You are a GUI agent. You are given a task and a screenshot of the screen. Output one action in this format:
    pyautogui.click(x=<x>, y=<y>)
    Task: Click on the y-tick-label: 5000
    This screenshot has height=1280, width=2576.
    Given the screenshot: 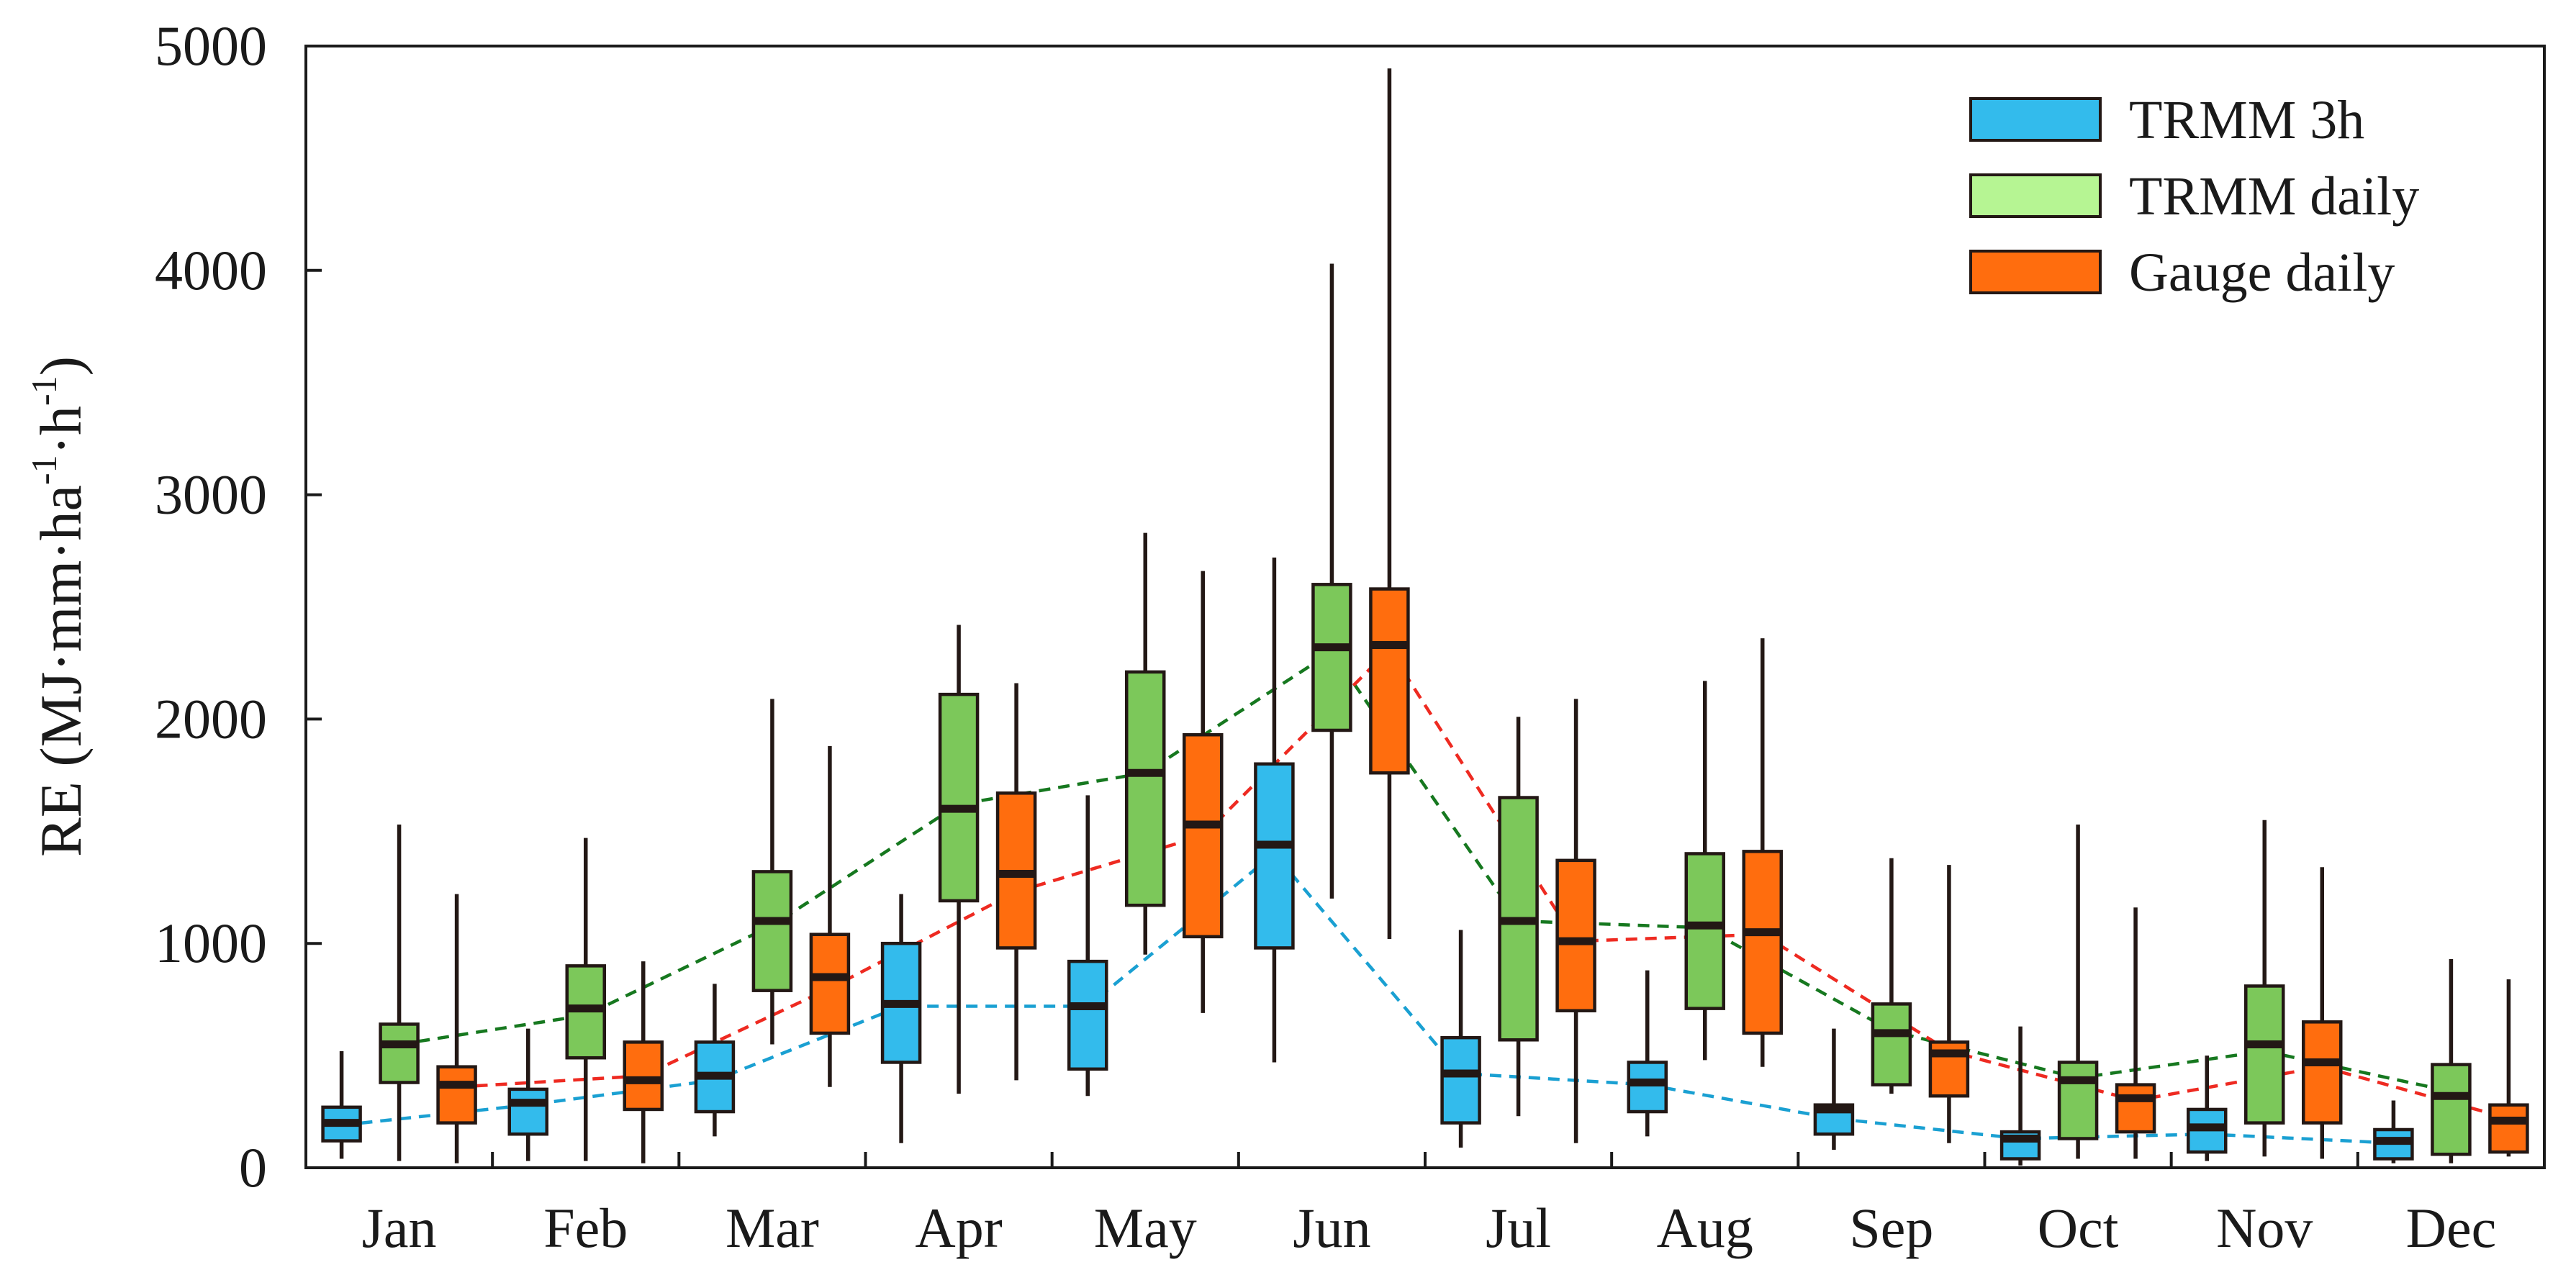 What is the action you would take?
    pyautogui.click(x=211, y=45)
    